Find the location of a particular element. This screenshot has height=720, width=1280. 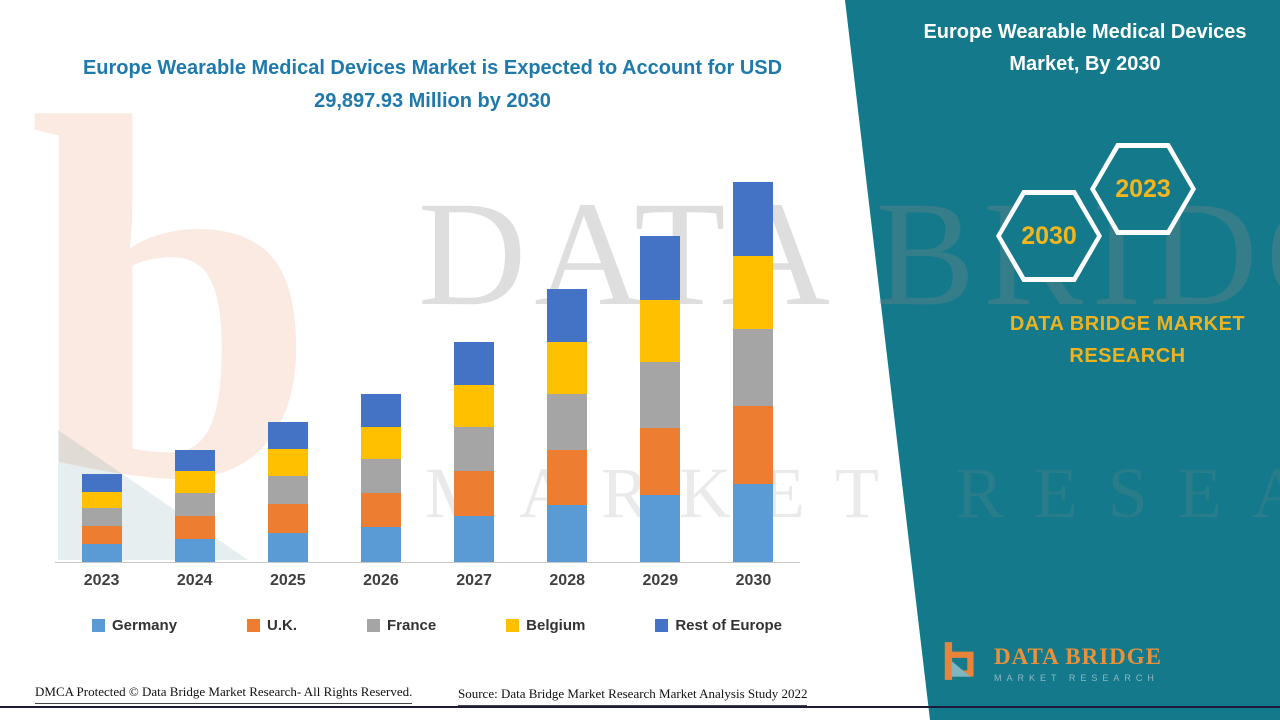

bar-slot-2030 is located at coordinates (753, 372).